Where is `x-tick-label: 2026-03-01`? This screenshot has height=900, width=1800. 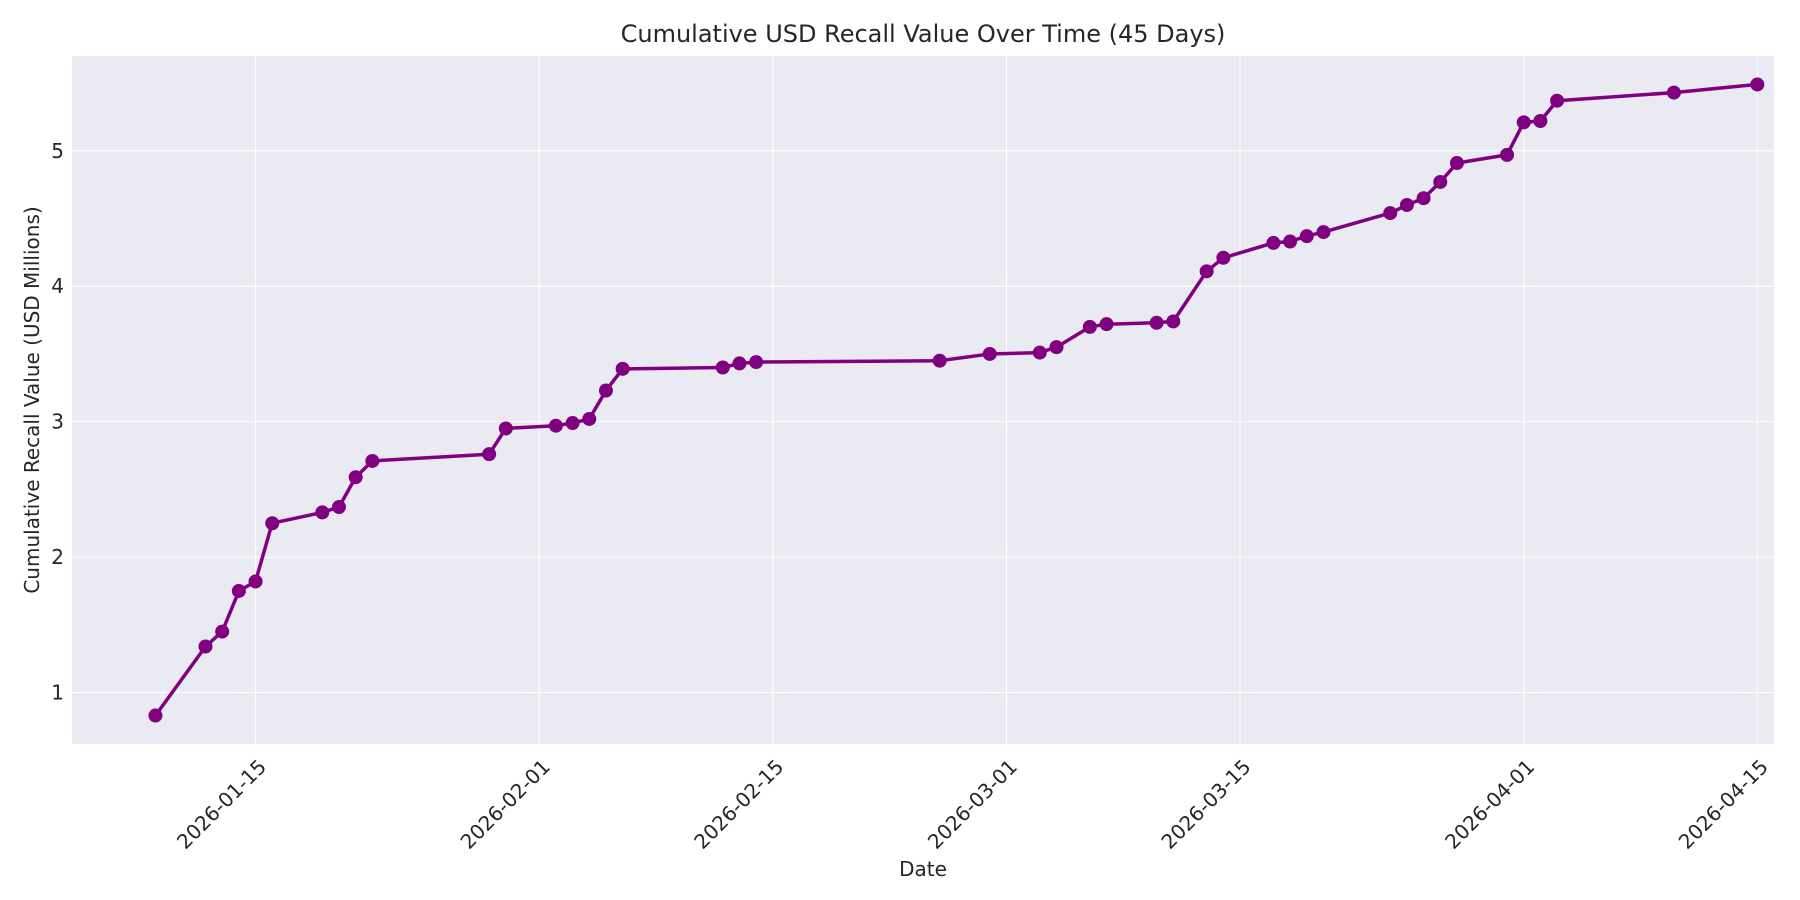 x-tick-label: 2026-03-01 is located at coordinates (972, 804).